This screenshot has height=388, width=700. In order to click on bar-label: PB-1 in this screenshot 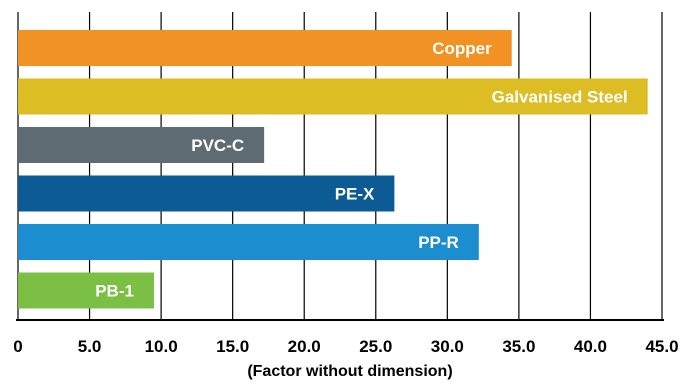, I will do `click(114, 291)`.